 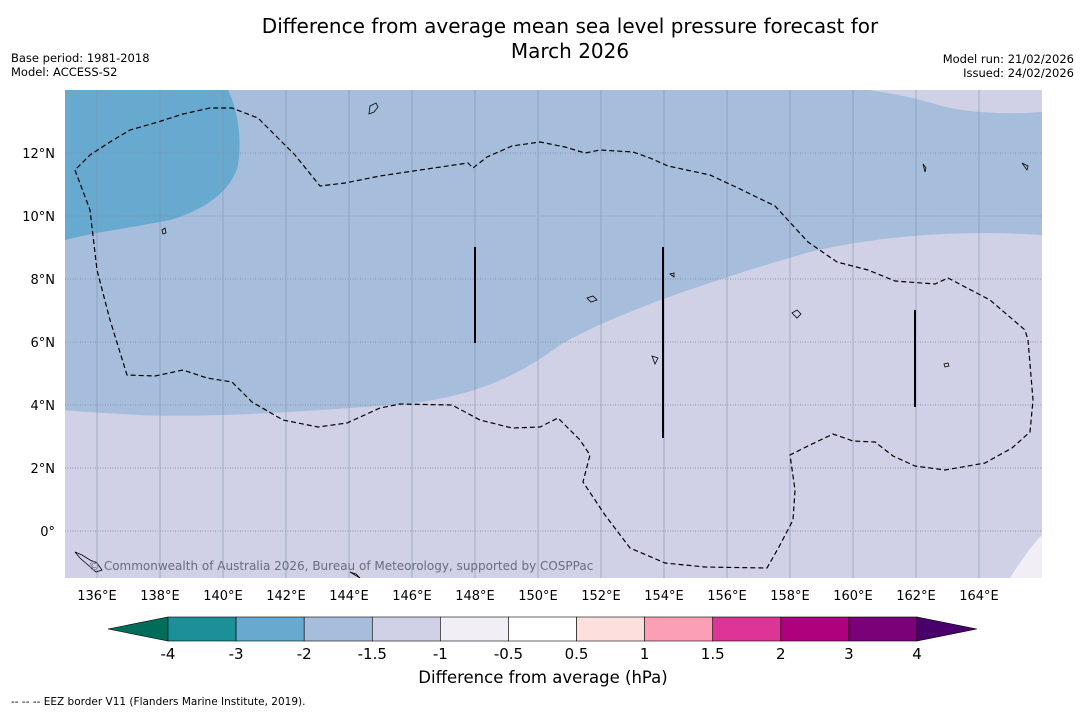 I want to click on lat-label: 0°, so click(x=47, y=532).